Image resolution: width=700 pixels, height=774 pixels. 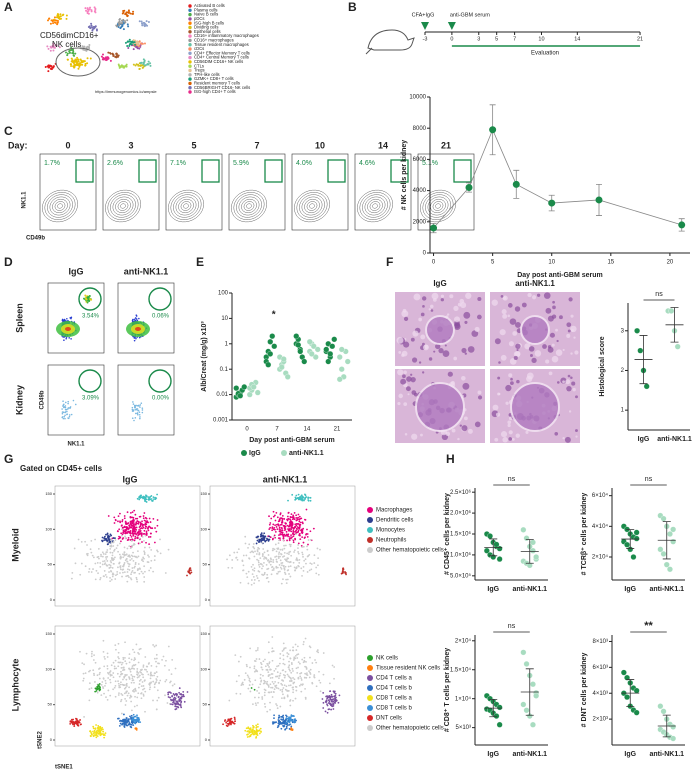 What do you see at coordinates (440, 407) in the screenshot?
I see `glomerulus` at bounding box center [440, 407].